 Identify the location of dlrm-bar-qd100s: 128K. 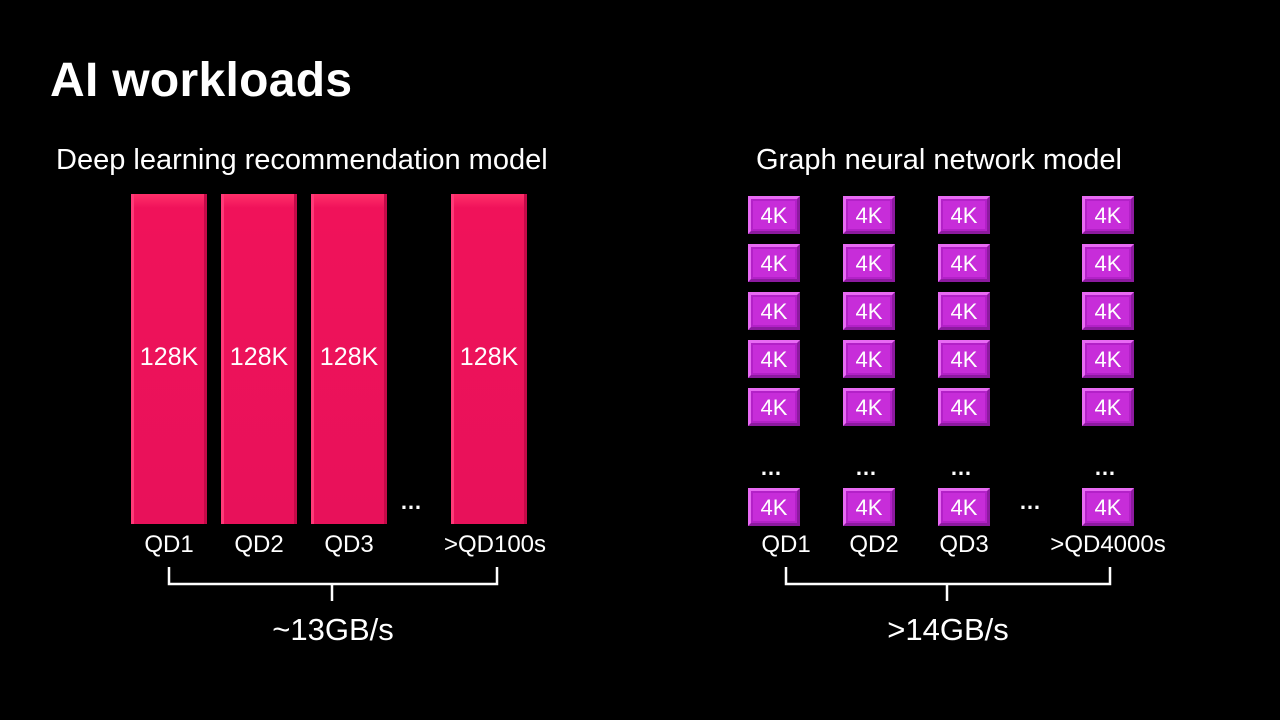
(489, 359).